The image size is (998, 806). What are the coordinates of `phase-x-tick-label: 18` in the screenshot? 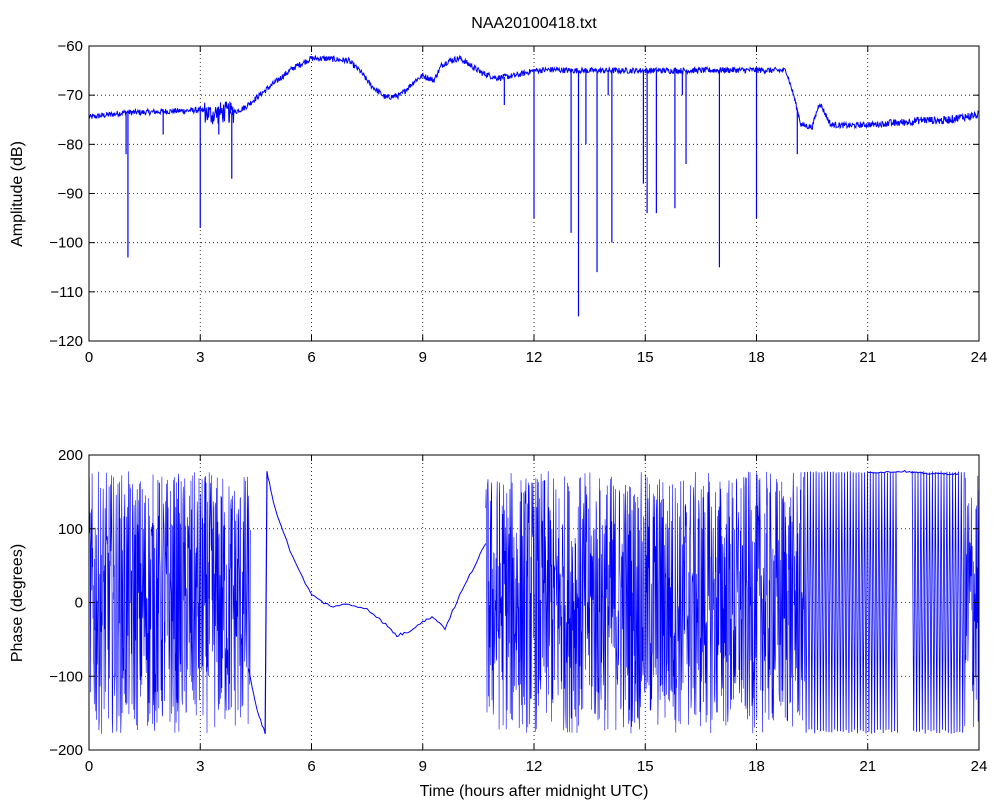 It's located at (756, 766).